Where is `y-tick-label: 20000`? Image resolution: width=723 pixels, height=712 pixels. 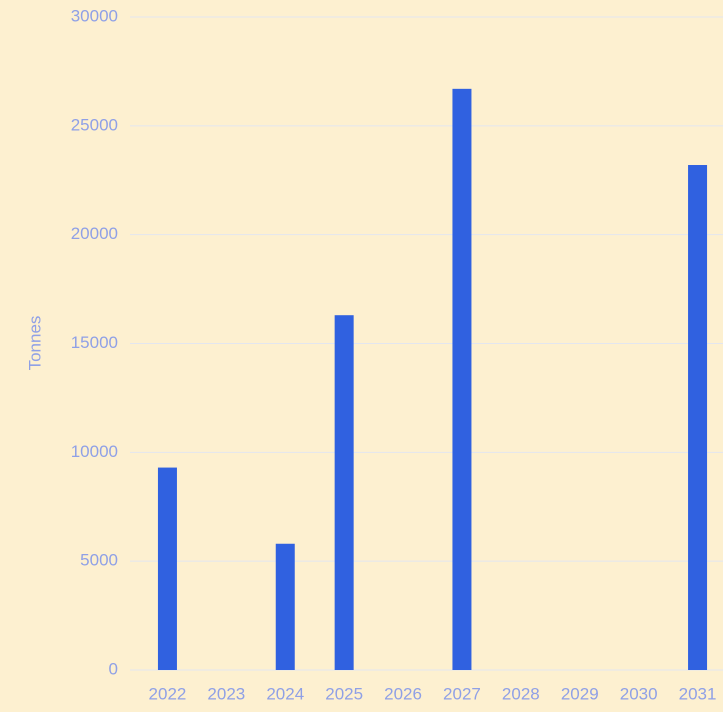
y-tick-label: 20000 is located at coordinates (94, 233).